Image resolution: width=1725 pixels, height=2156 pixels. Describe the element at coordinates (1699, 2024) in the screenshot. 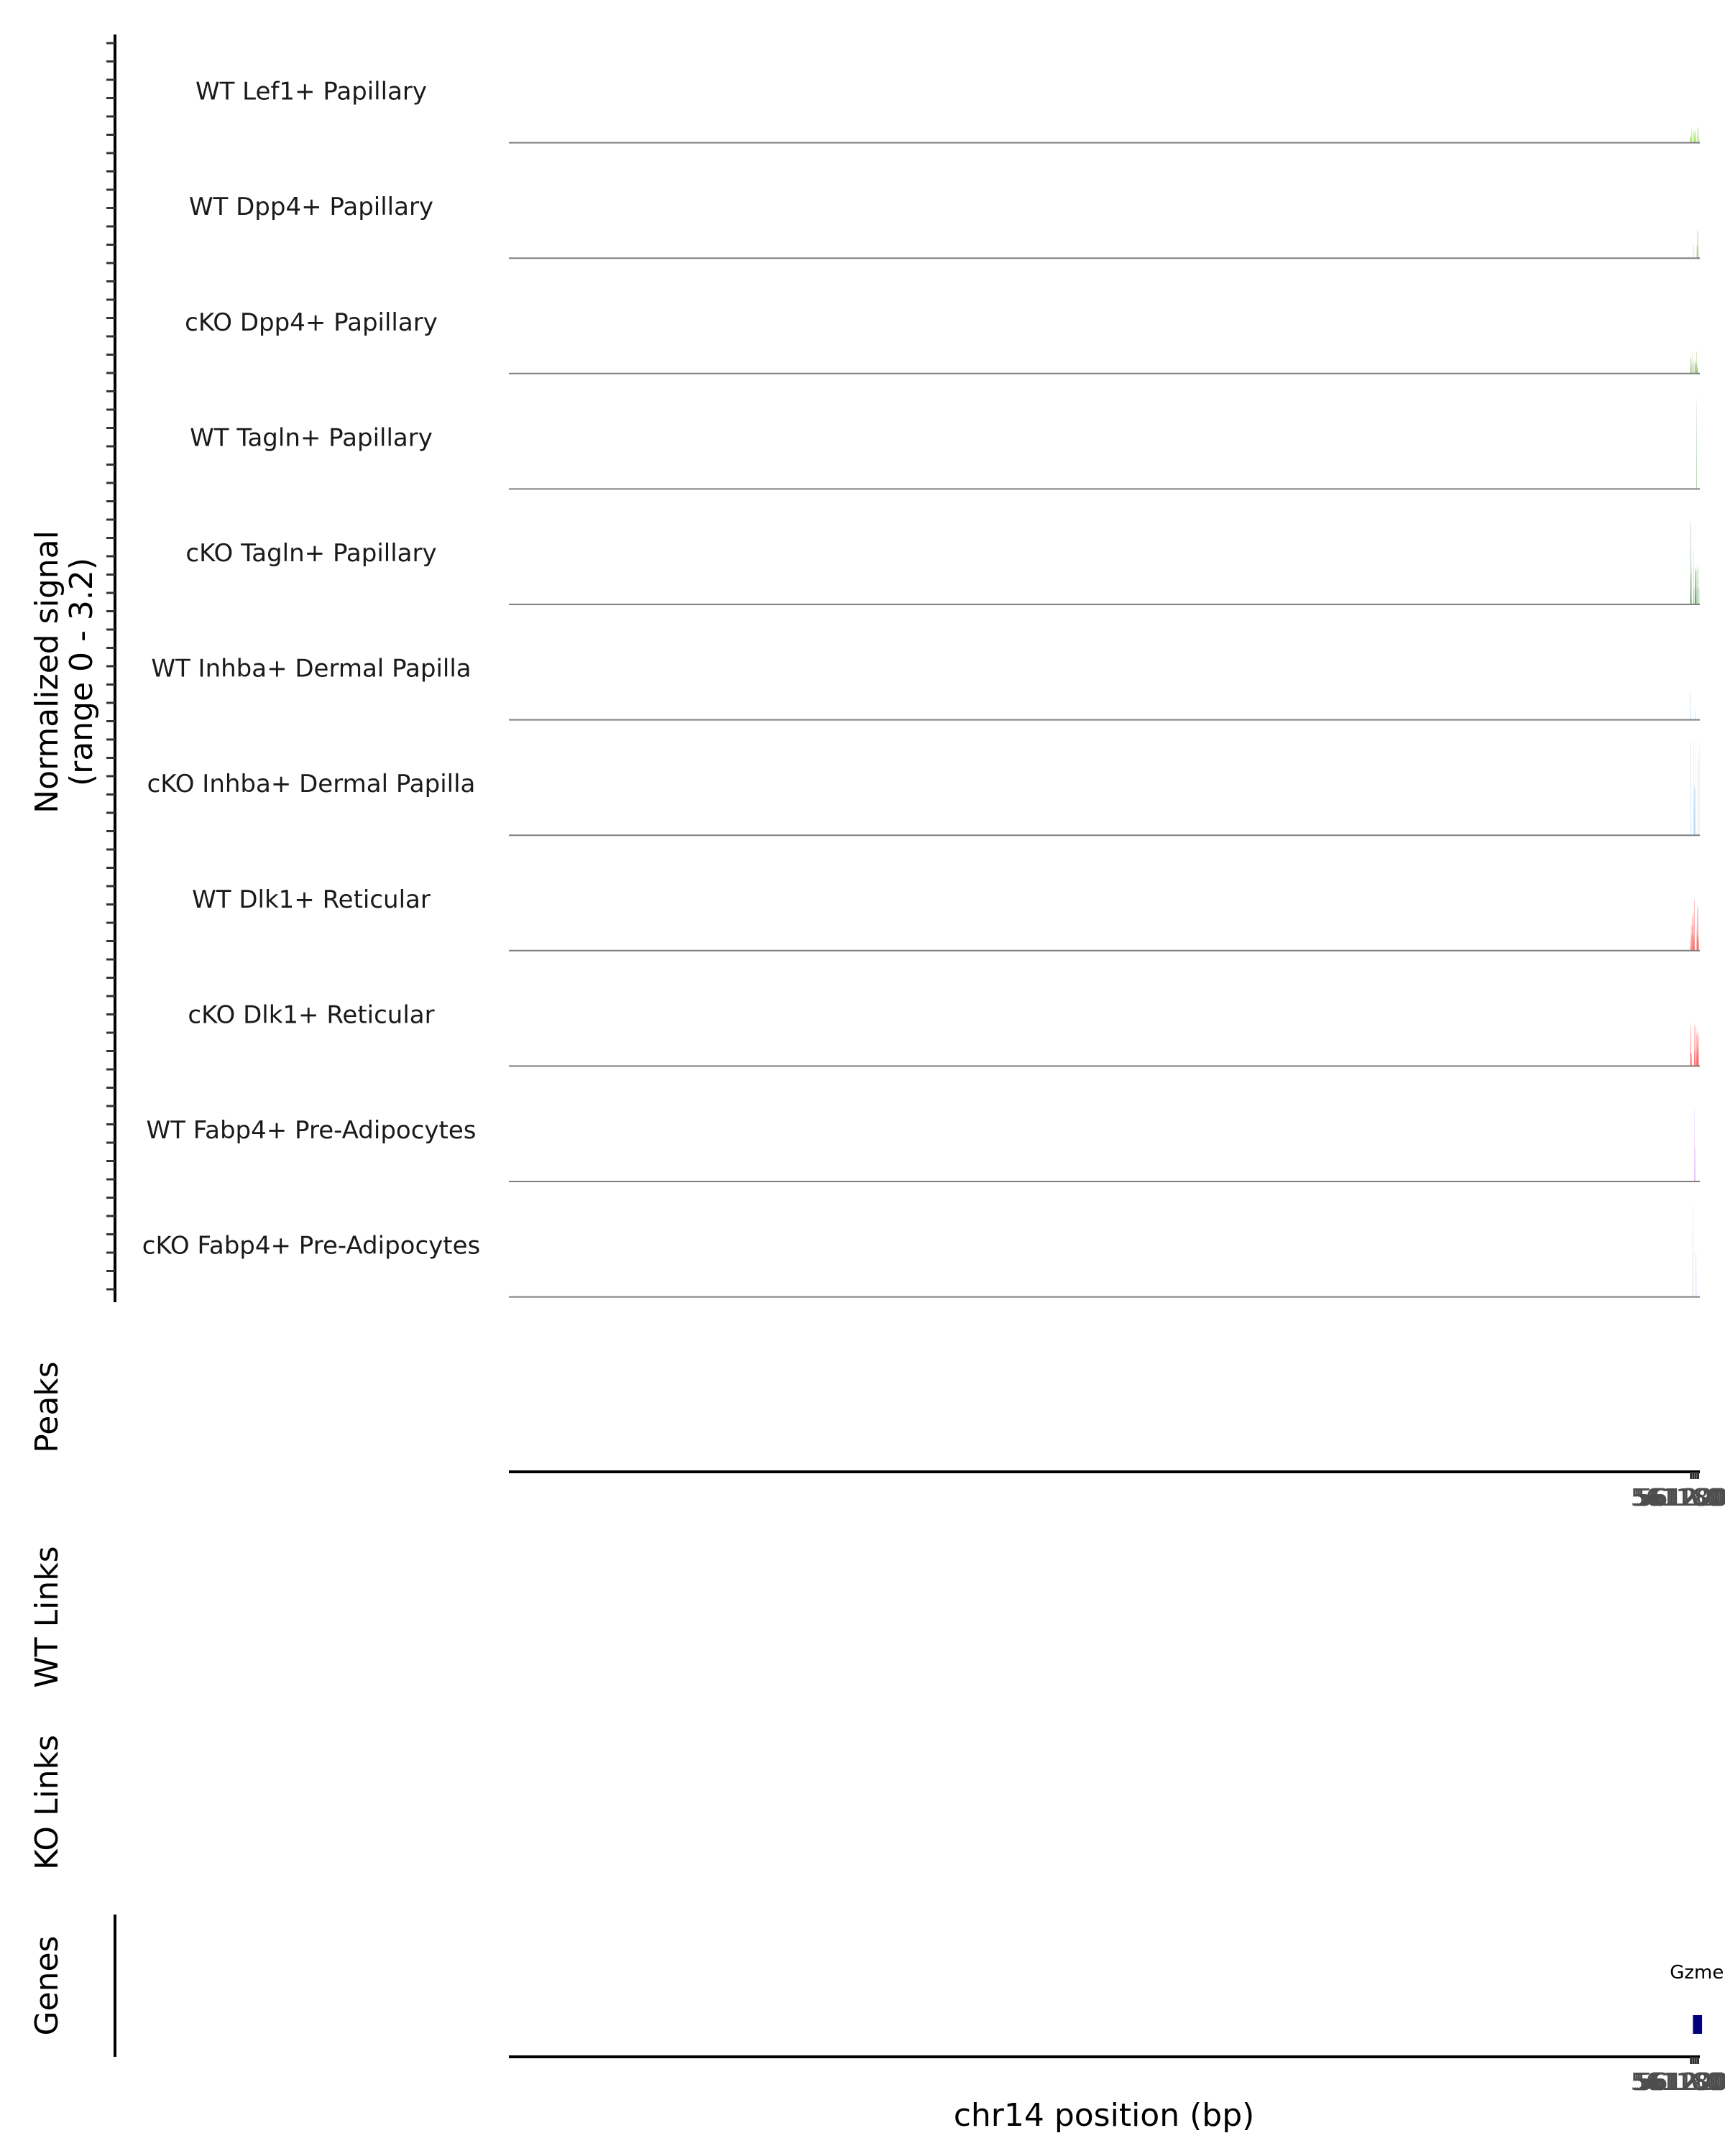

I see `gene-exon` at that location.